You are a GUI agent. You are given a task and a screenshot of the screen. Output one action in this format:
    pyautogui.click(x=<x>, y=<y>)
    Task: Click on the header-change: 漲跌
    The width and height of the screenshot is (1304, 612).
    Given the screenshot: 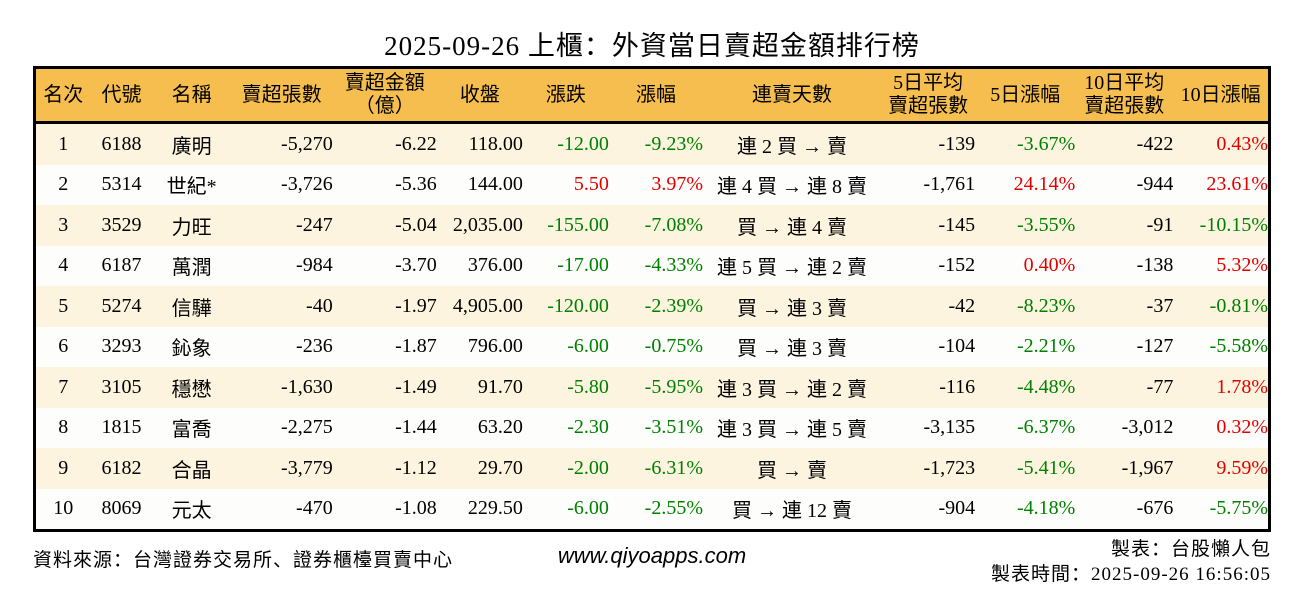 What is the action you would take?
    pyautogui.click(x=565, y=95)
    